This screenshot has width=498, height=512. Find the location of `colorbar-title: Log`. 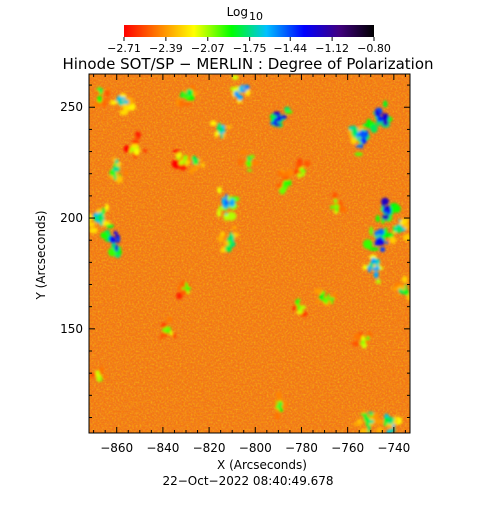

colorbar-title: Log is located at coordinates (237, 12).